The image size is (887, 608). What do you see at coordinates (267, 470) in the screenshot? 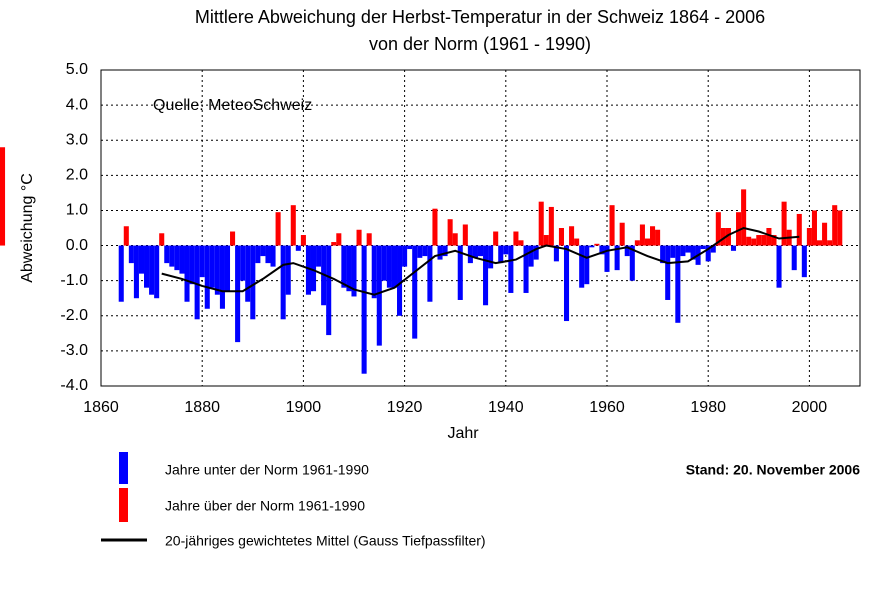
I see `legend-label: Jahre unter der Norm 1961-1990` at bounding box center [267, 470].